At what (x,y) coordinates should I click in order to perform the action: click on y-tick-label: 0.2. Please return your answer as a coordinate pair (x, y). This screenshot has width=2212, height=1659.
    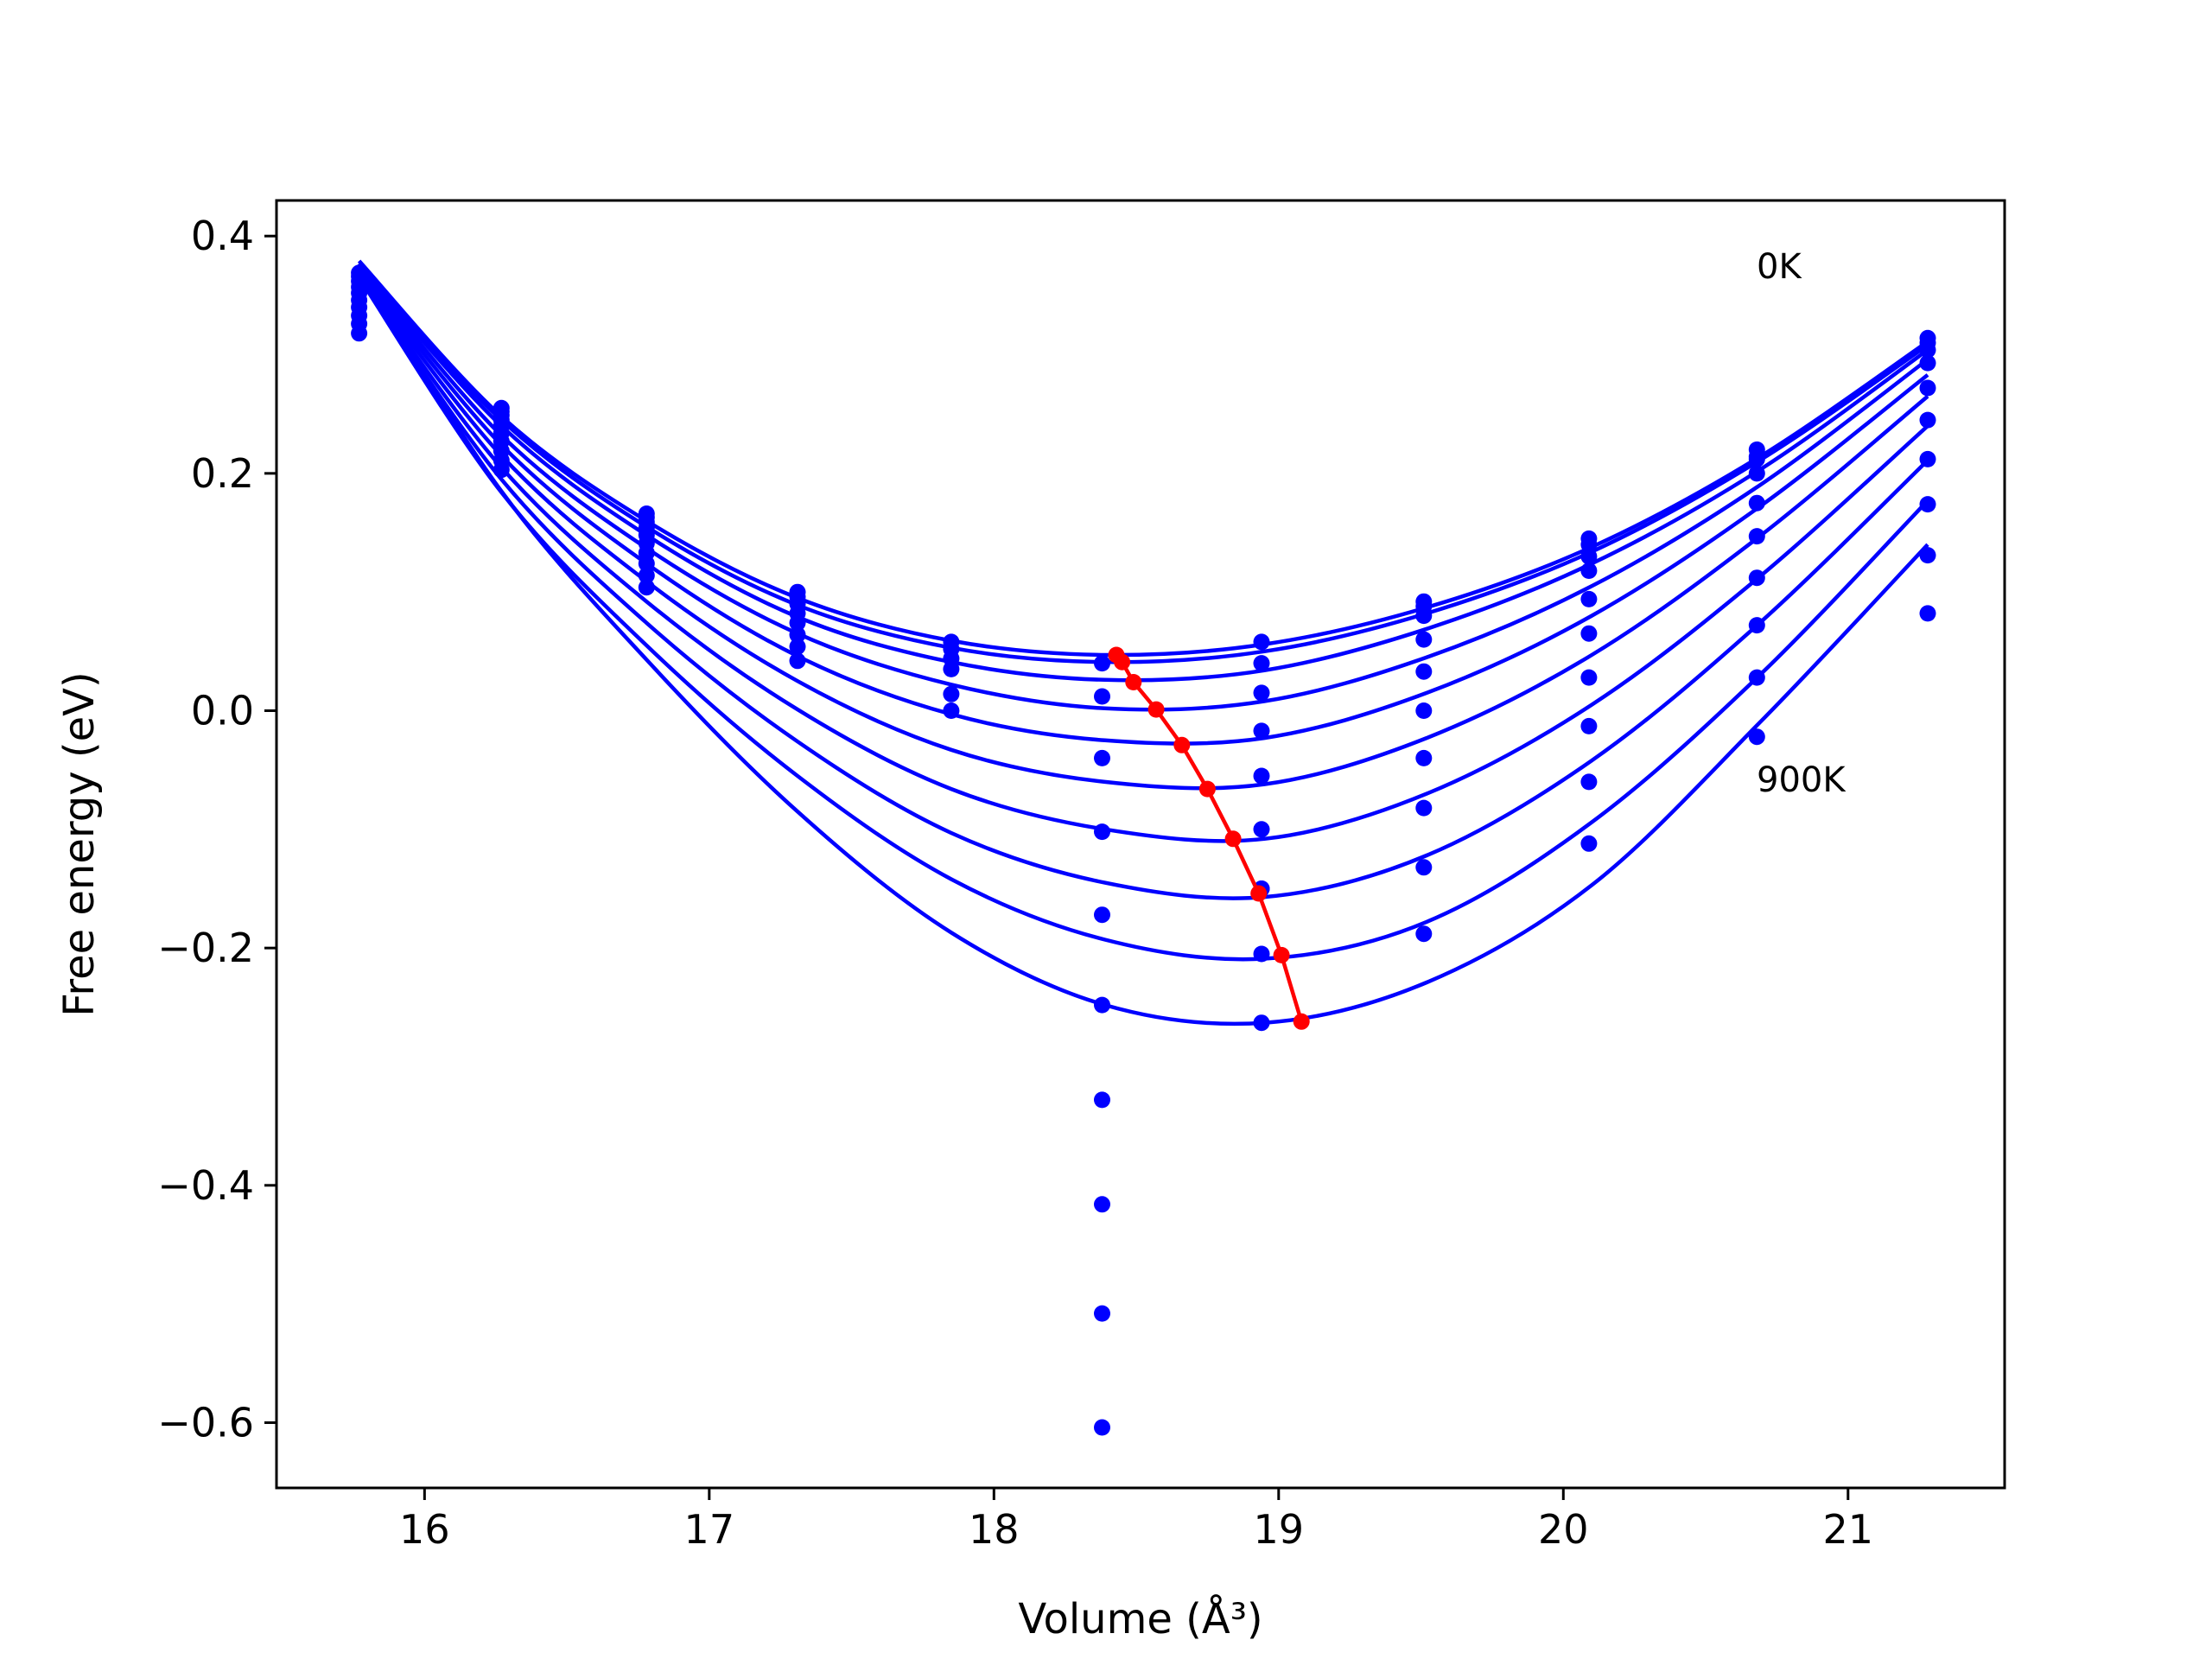
    Looking at the image, I should click on (222, 473).